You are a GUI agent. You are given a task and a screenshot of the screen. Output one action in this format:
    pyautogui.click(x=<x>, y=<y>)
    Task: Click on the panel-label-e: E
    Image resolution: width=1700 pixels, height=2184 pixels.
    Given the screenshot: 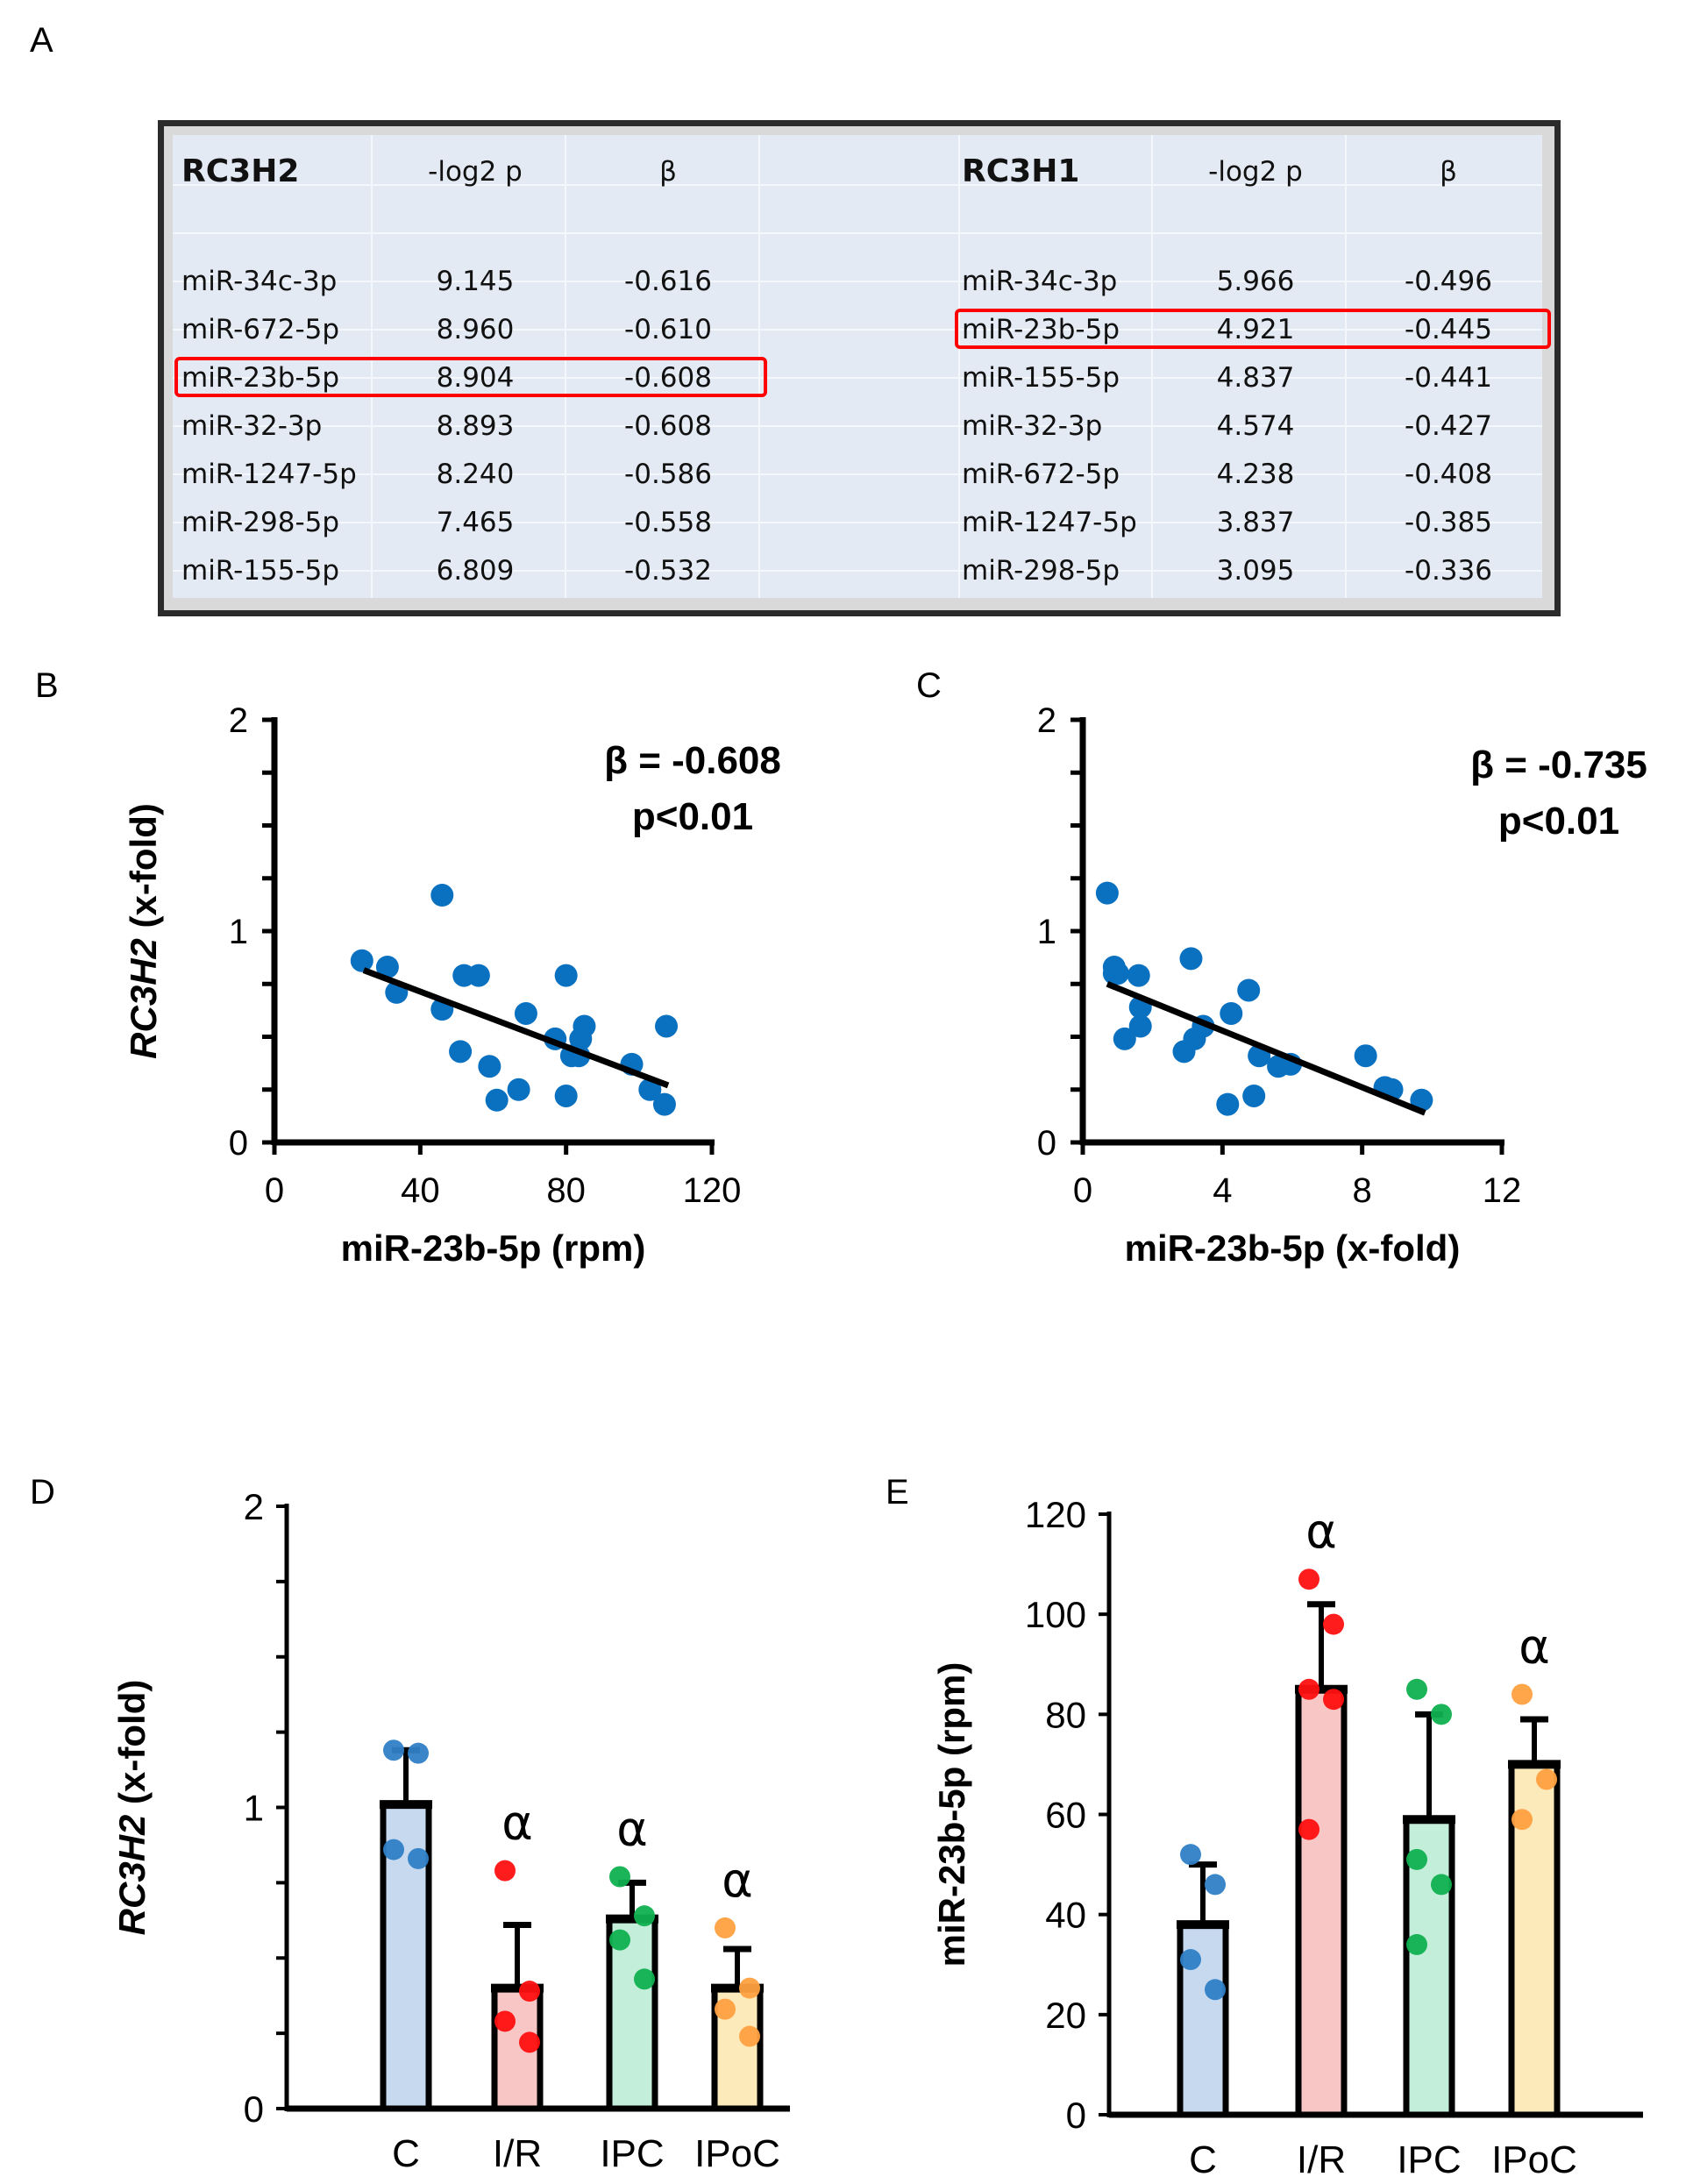 What is the action you would take?
    pyautogui.click(x=897, y=1492)
    